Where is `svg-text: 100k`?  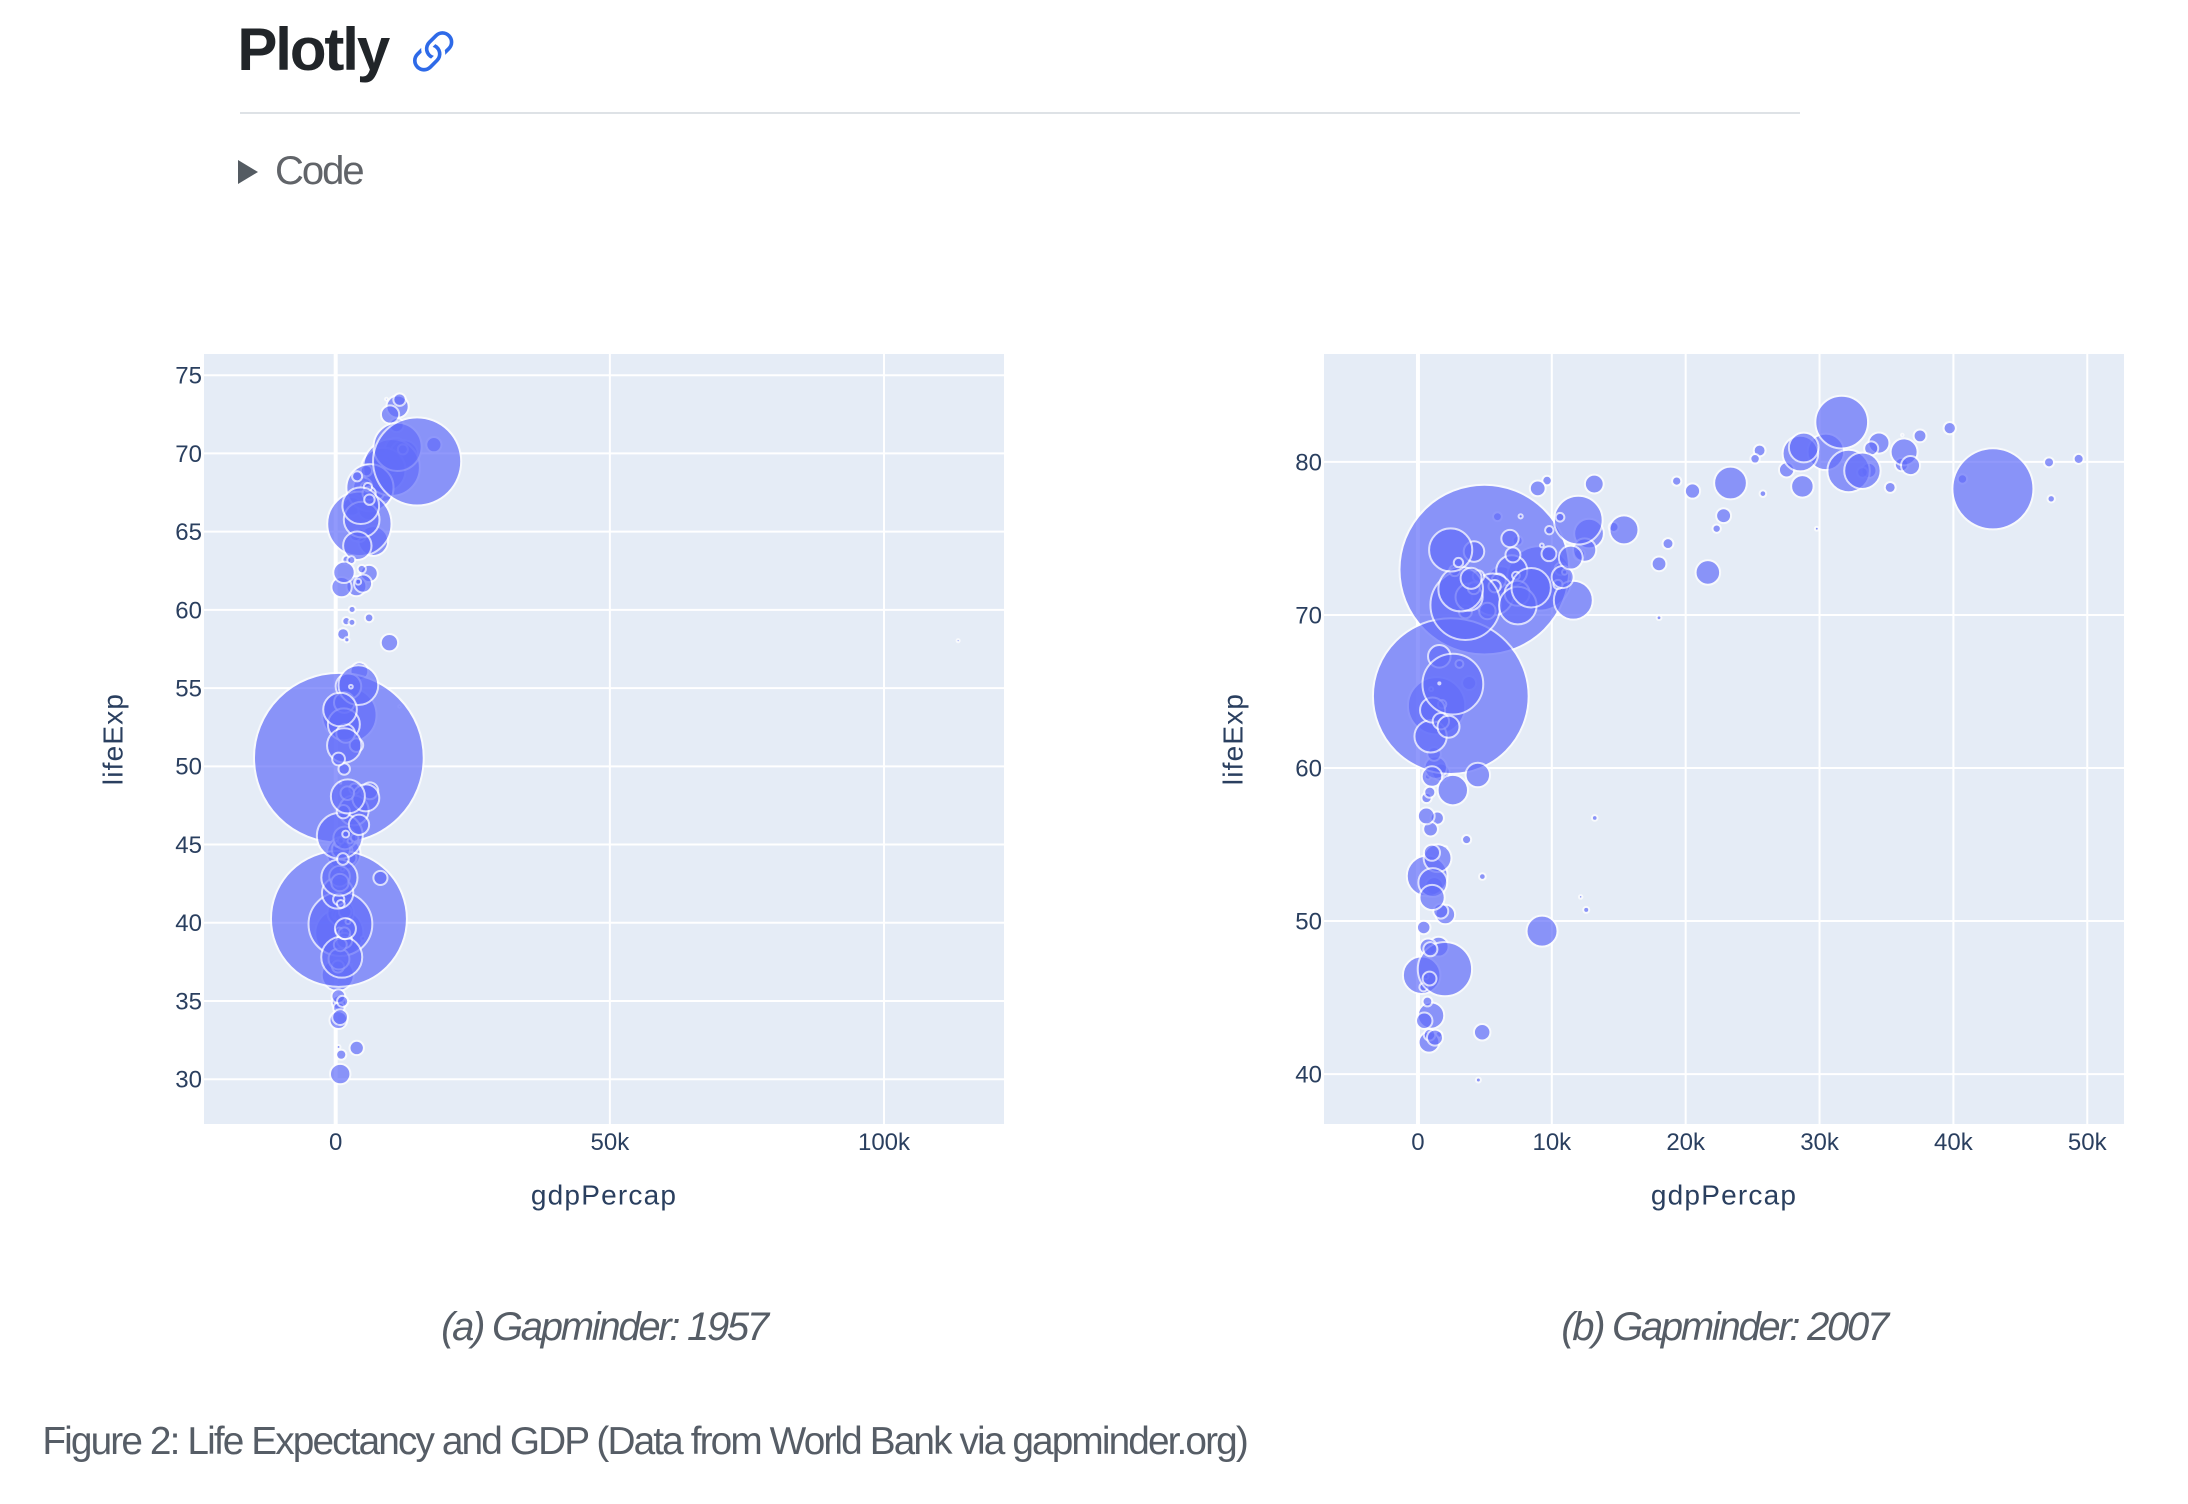 svg-text: 100k is located at coordinates (884, 1142).